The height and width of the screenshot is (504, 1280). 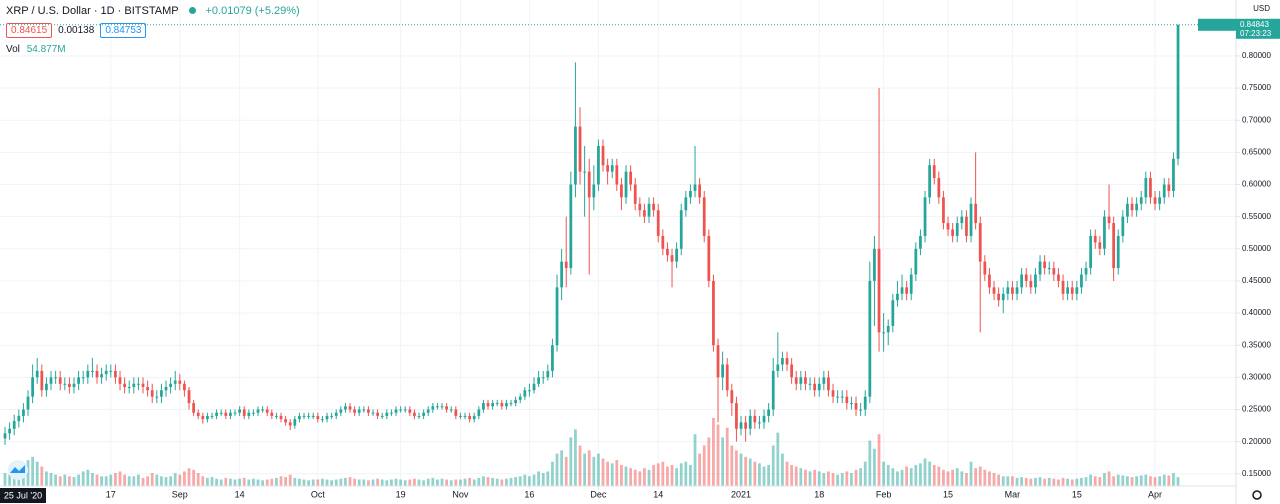 What do you see at coordinates (1256, 55) in the screenshot?
I see `y-tick-label: 0.80000` at bounding box center [1256, 55].